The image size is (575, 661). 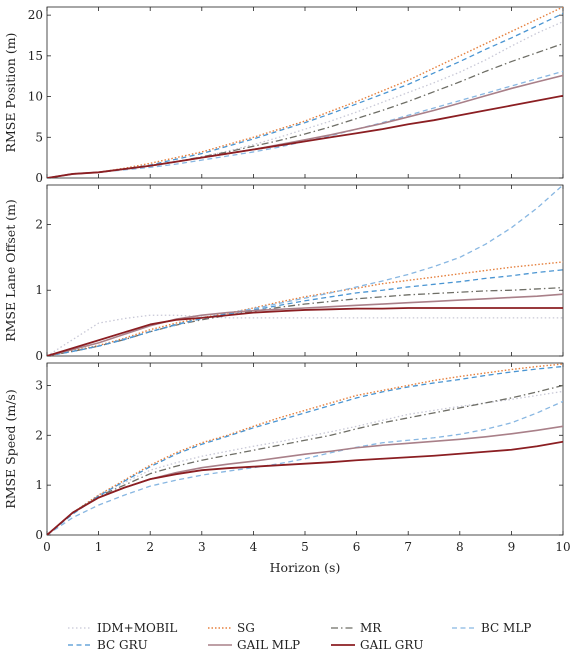 I want to click on legend-label: MR, so click(x=371, y=628).